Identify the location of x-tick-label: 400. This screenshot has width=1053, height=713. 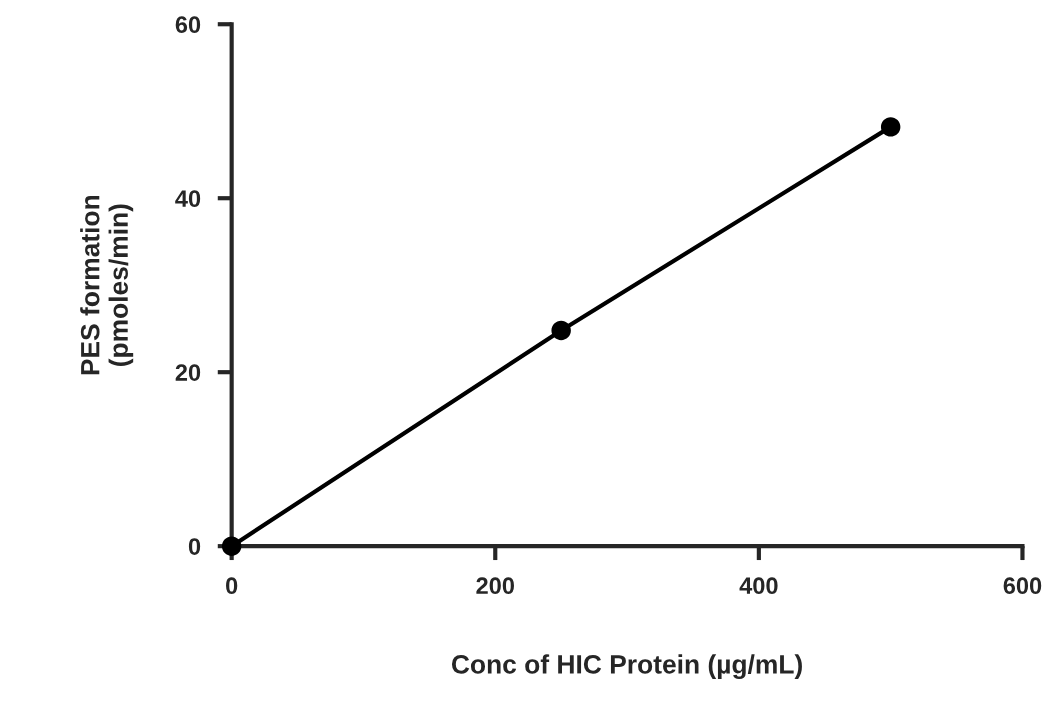
(758, 586).